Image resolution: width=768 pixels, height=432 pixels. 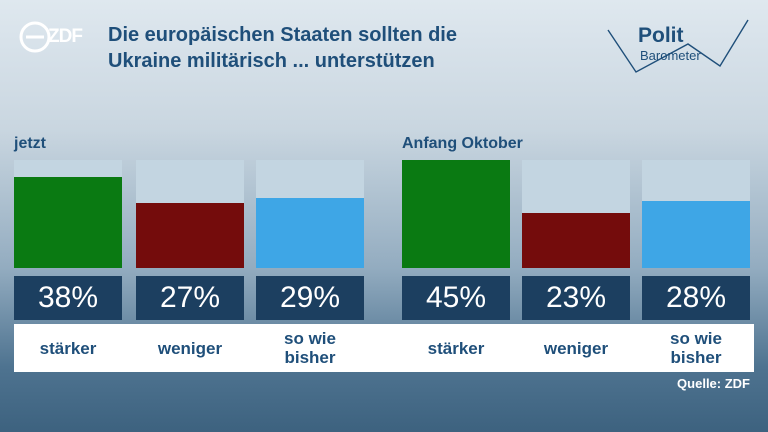 I want to click on bar-oktober-weniger, so click(x=576, y=240).